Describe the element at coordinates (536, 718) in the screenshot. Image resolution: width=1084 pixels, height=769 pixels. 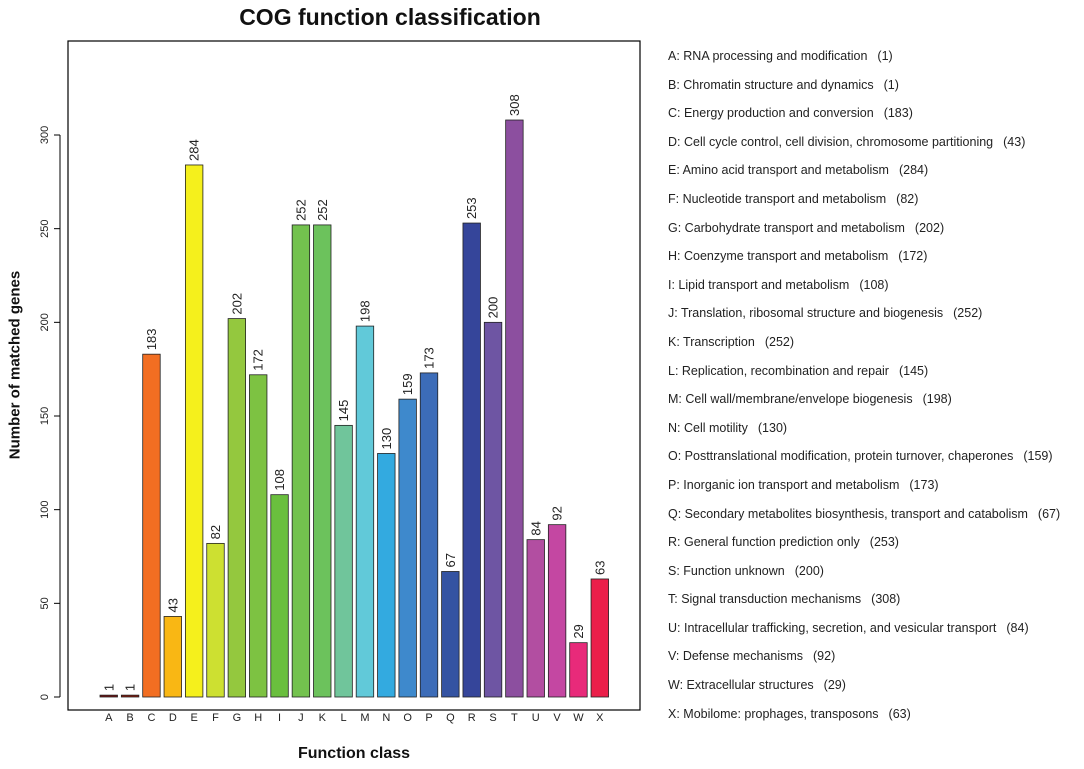
I see `x-tick-label: U` at that location.